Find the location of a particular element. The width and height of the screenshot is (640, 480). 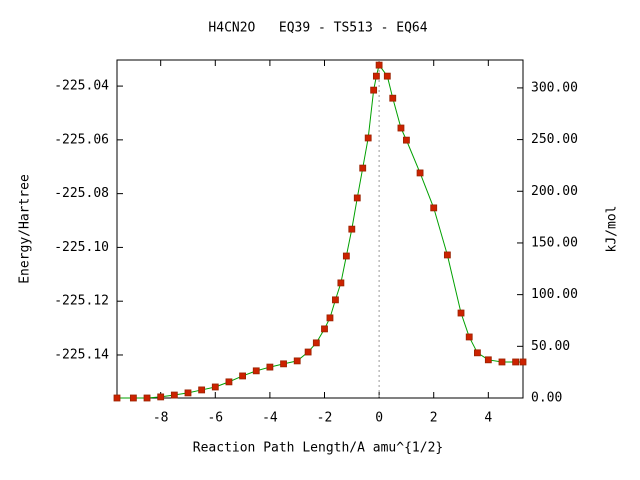

y2-tick-label: 250.00 is located at coordinates (554, 139).